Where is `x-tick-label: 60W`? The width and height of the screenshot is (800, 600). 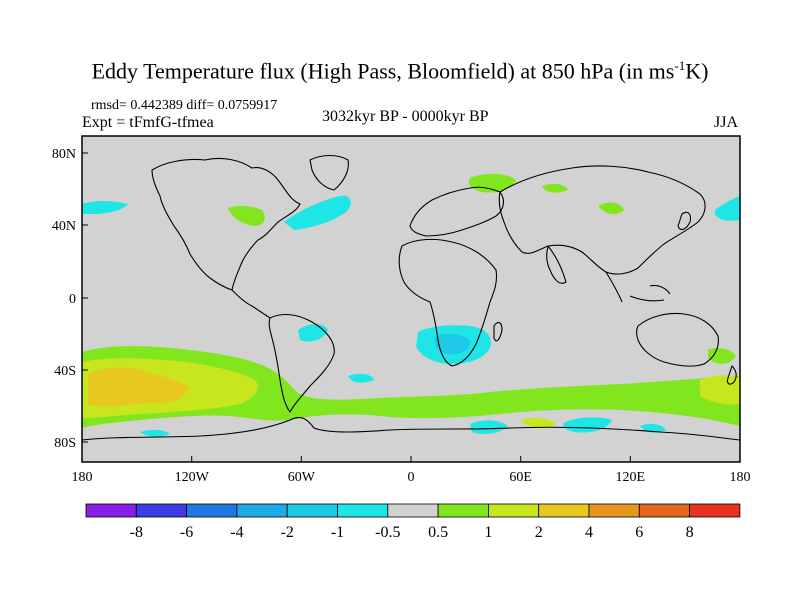
x-tick-label: 60W is located at coordinates (302, 477).